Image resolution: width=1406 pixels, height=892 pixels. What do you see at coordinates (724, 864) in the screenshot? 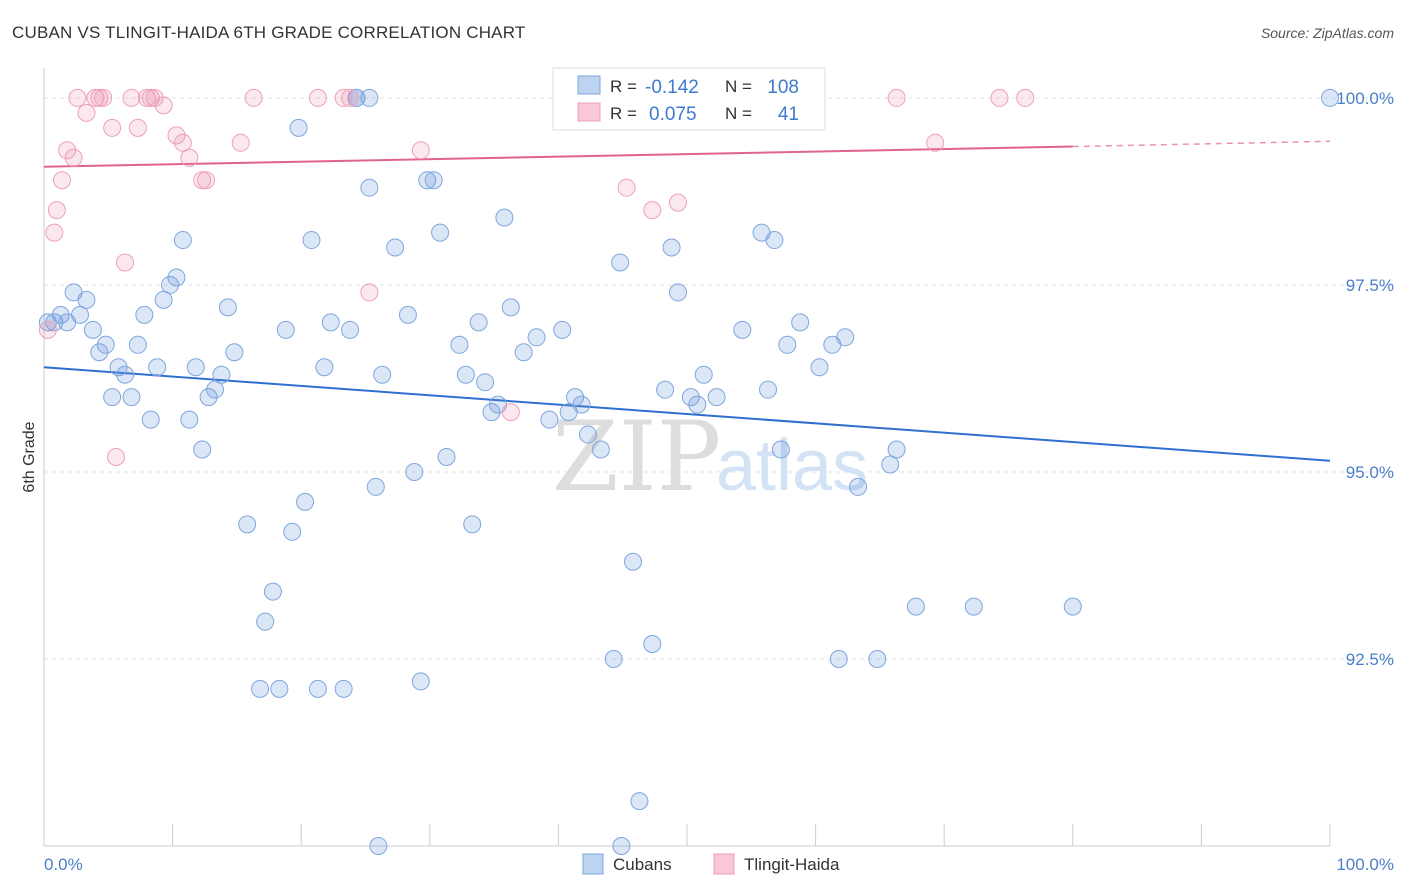
I see `legend-bottom-swatch-tlingit` at bounding box center [724, 864].